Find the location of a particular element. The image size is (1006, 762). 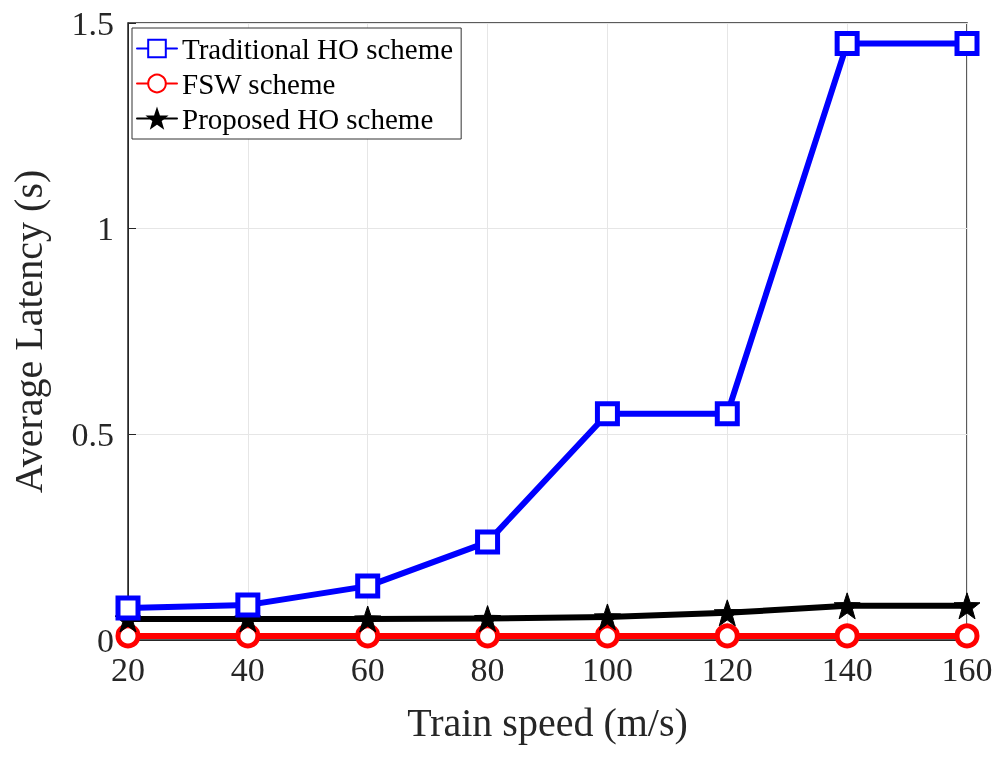

x-axis-title: Train speed (m/s) is located at coordinates (547, 722).